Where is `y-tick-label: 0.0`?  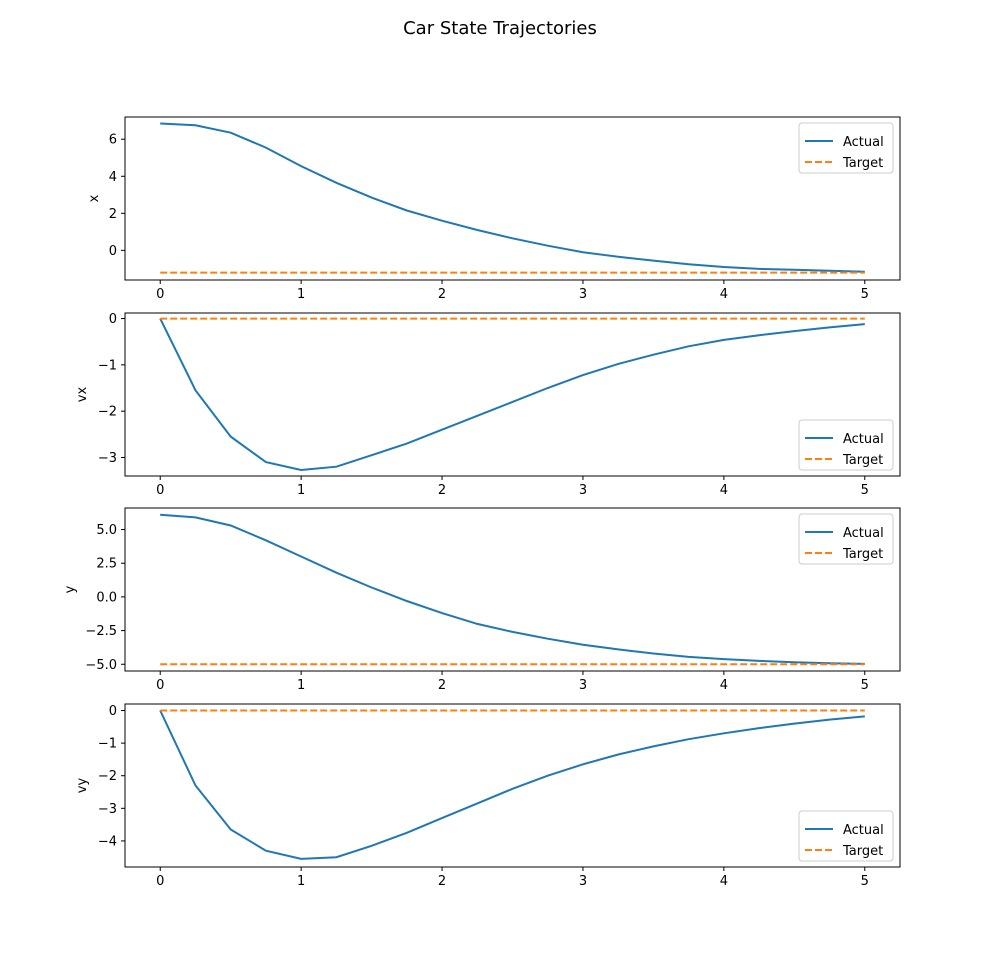 y-tick-label: 0.0 is located at coordinates (106, 597).